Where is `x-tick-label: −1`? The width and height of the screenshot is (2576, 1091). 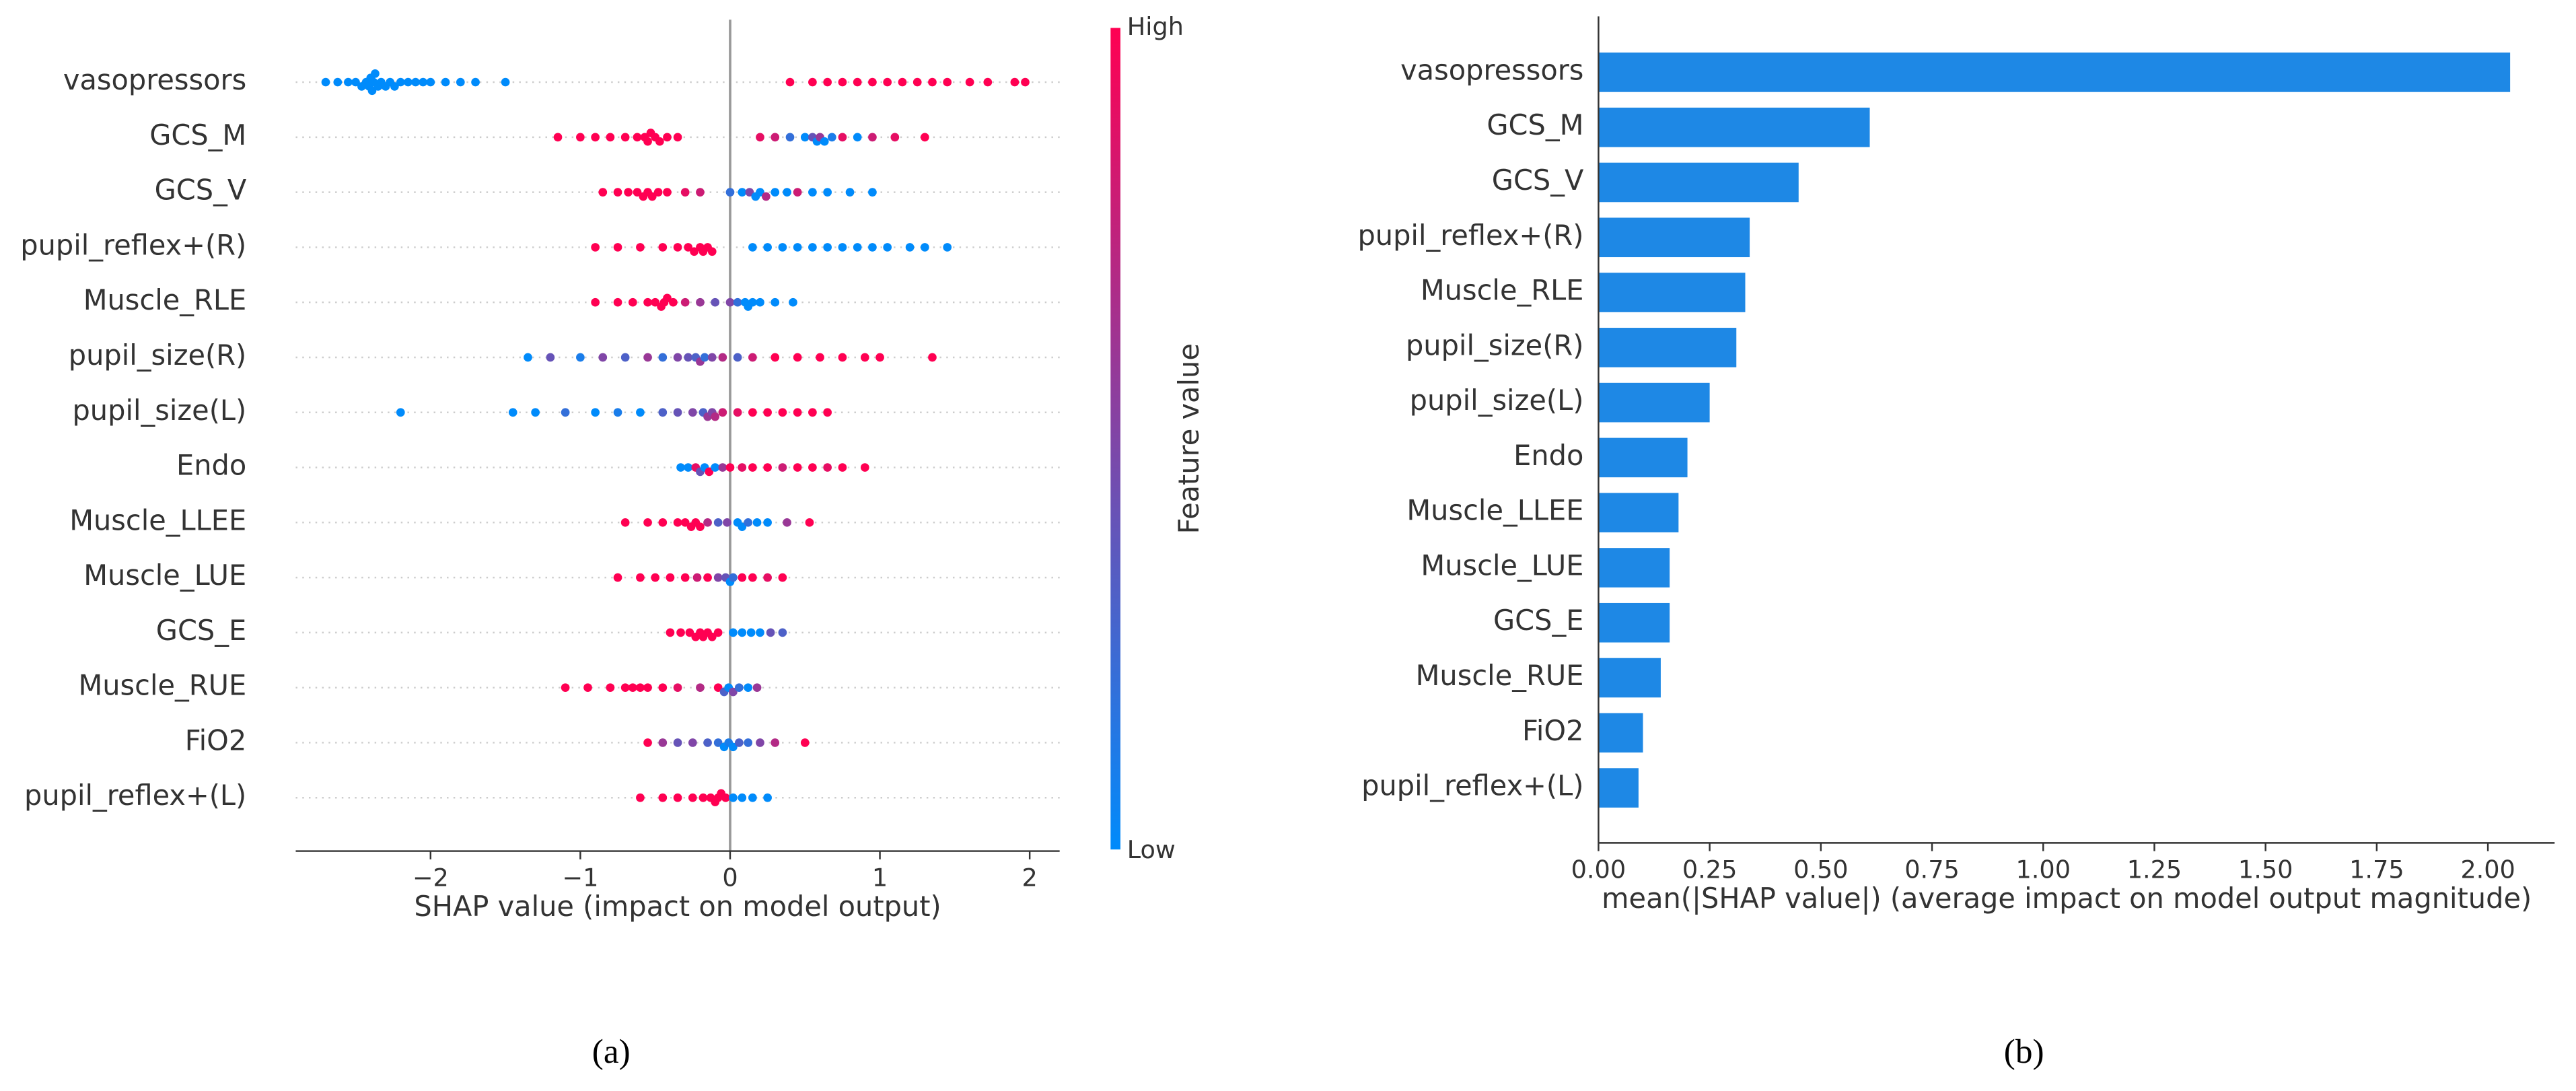 x-tick-label: −1 is located at coordinates (580, 878).